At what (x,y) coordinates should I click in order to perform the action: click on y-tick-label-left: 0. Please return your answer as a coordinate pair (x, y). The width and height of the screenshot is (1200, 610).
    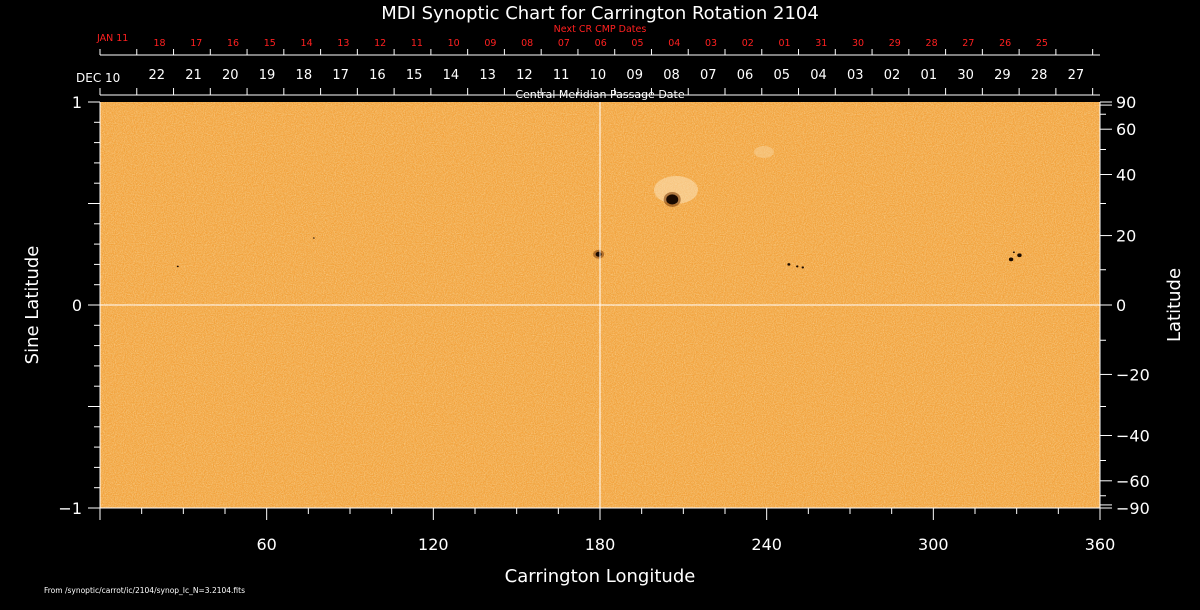
    Looking at the image, I should click on (77, 305).